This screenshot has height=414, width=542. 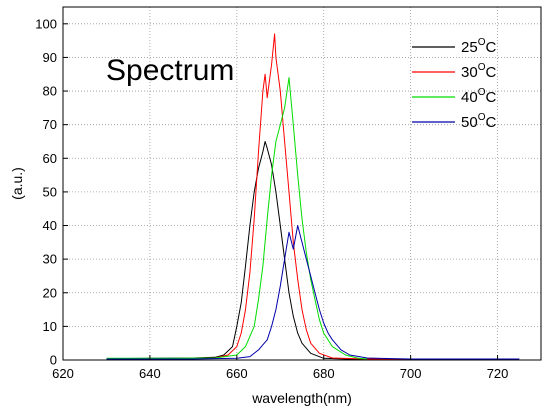 What do you see at coordinates (237, 373) in the screenshot?
I see `x-tick-label: 660` at bounding box center [237, 373].